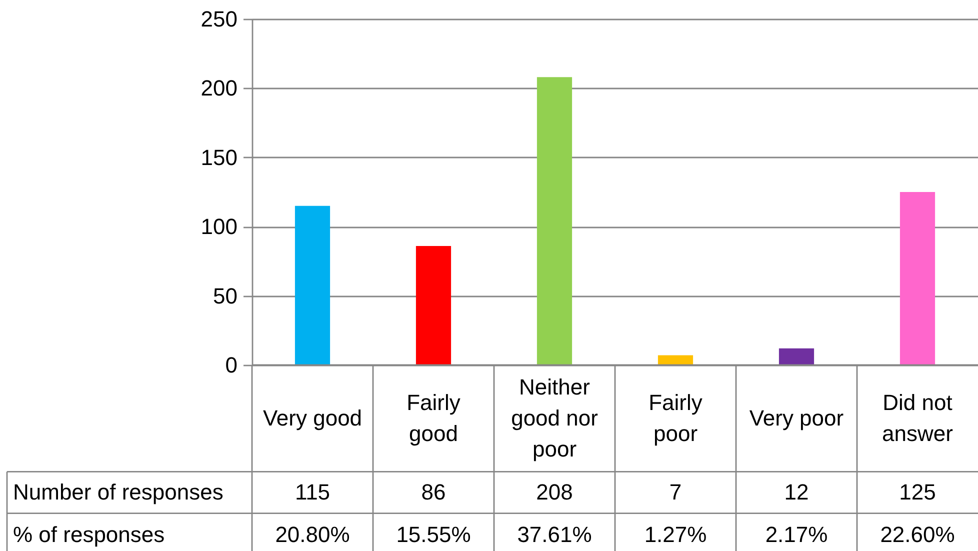  What do you see at coordinates (219, 19) in the screenshot?
I see `y-tick-label: 250` at bounding box center [219, 19].